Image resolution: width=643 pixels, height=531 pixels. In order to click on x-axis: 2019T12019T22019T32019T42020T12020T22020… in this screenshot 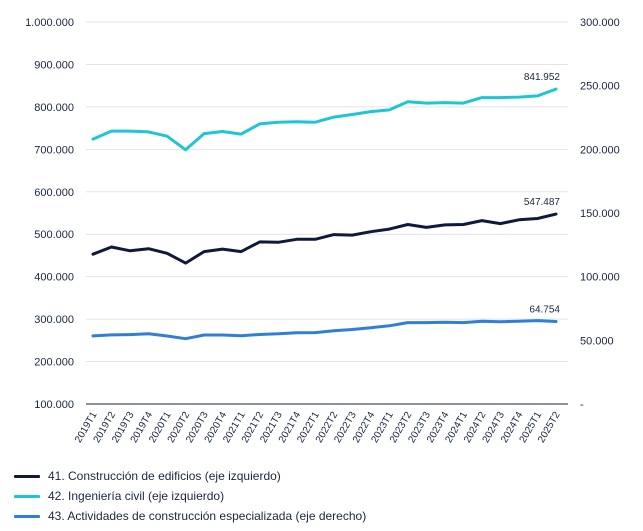, I will do `click(320, 424)`.